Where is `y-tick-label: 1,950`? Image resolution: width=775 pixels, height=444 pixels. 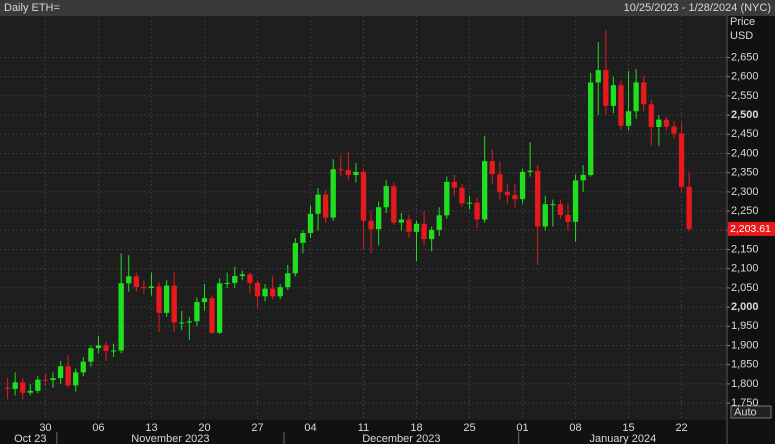
y-tick-label: 1,950 is located at coordinates (745, 326).